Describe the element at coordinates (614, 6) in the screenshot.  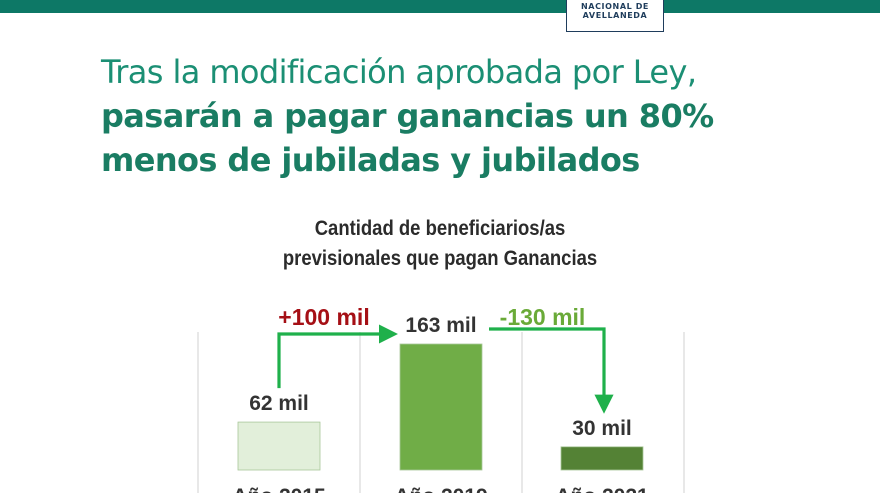
I see `logo-line-1: NACIONAL DE` at that location.